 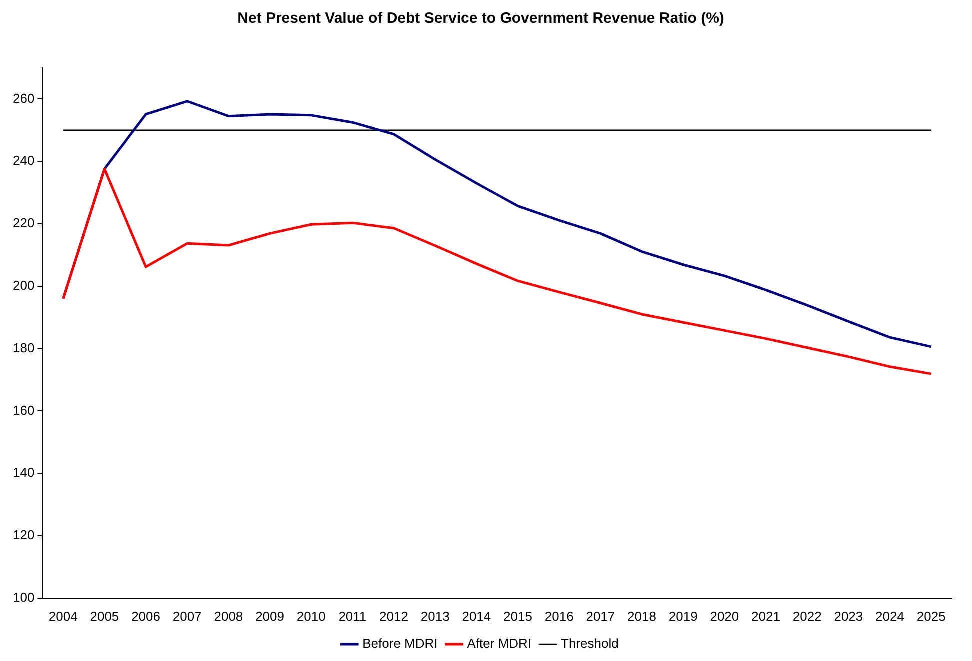 What do you see at coordinates (23, 348) in the screenshot?
I see `y-tick-label: 180` at bounding box center [23, 348].